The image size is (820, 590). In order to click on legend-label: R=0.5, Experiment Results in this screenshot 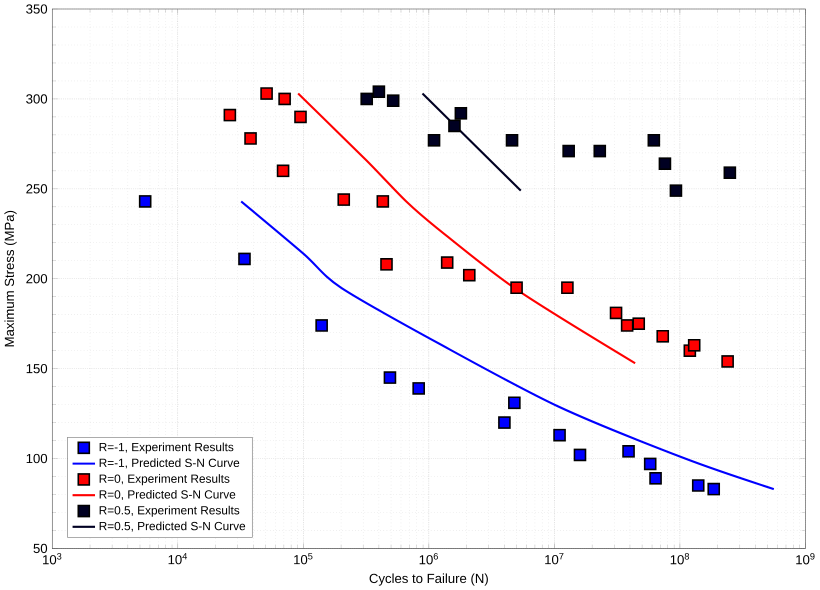, I will do `click(170, 511)`.